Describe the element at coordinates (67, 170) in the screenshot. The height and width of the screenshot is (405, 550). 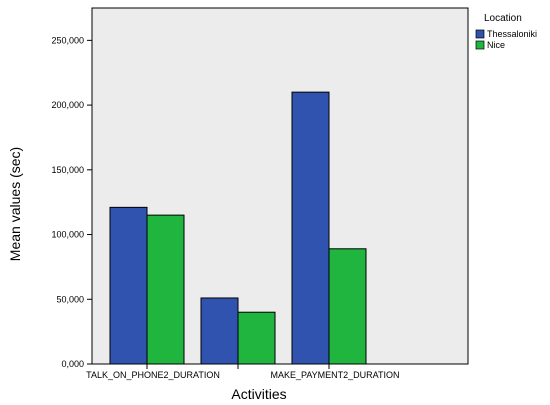
I see `y-tick-label: 150,000` at that location.